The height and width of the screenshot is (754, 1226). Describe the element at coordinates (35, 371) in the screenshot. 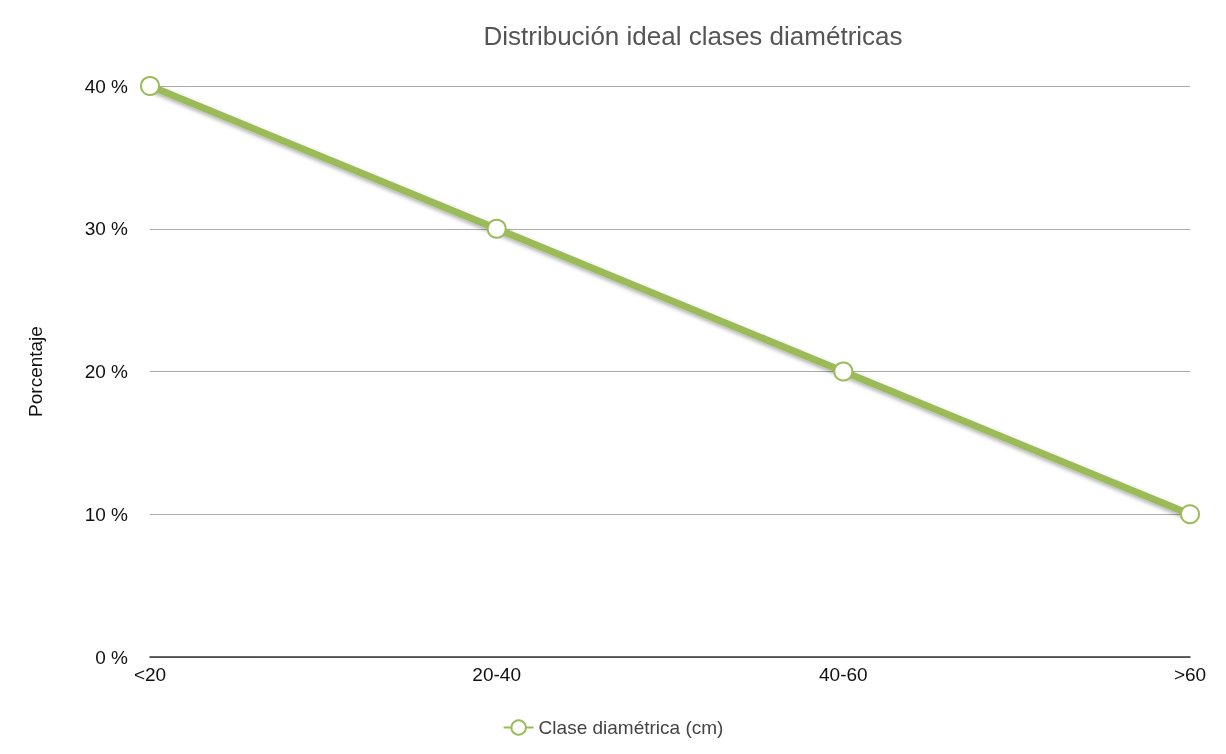

I see `y-axis-title: Porcentaje` at that location.